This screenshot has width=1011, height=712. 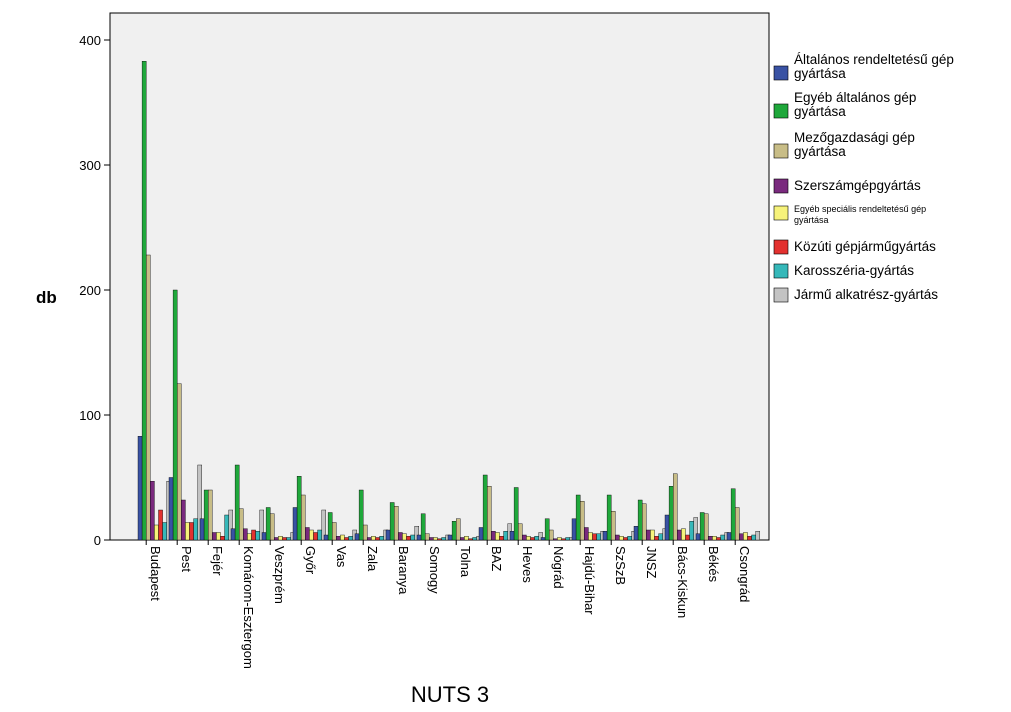 What do you see at coordinates (854, 270) in the screenshot?
I see `legend-label: Karosszéria-gyártás` at bounding box center [854, 270].